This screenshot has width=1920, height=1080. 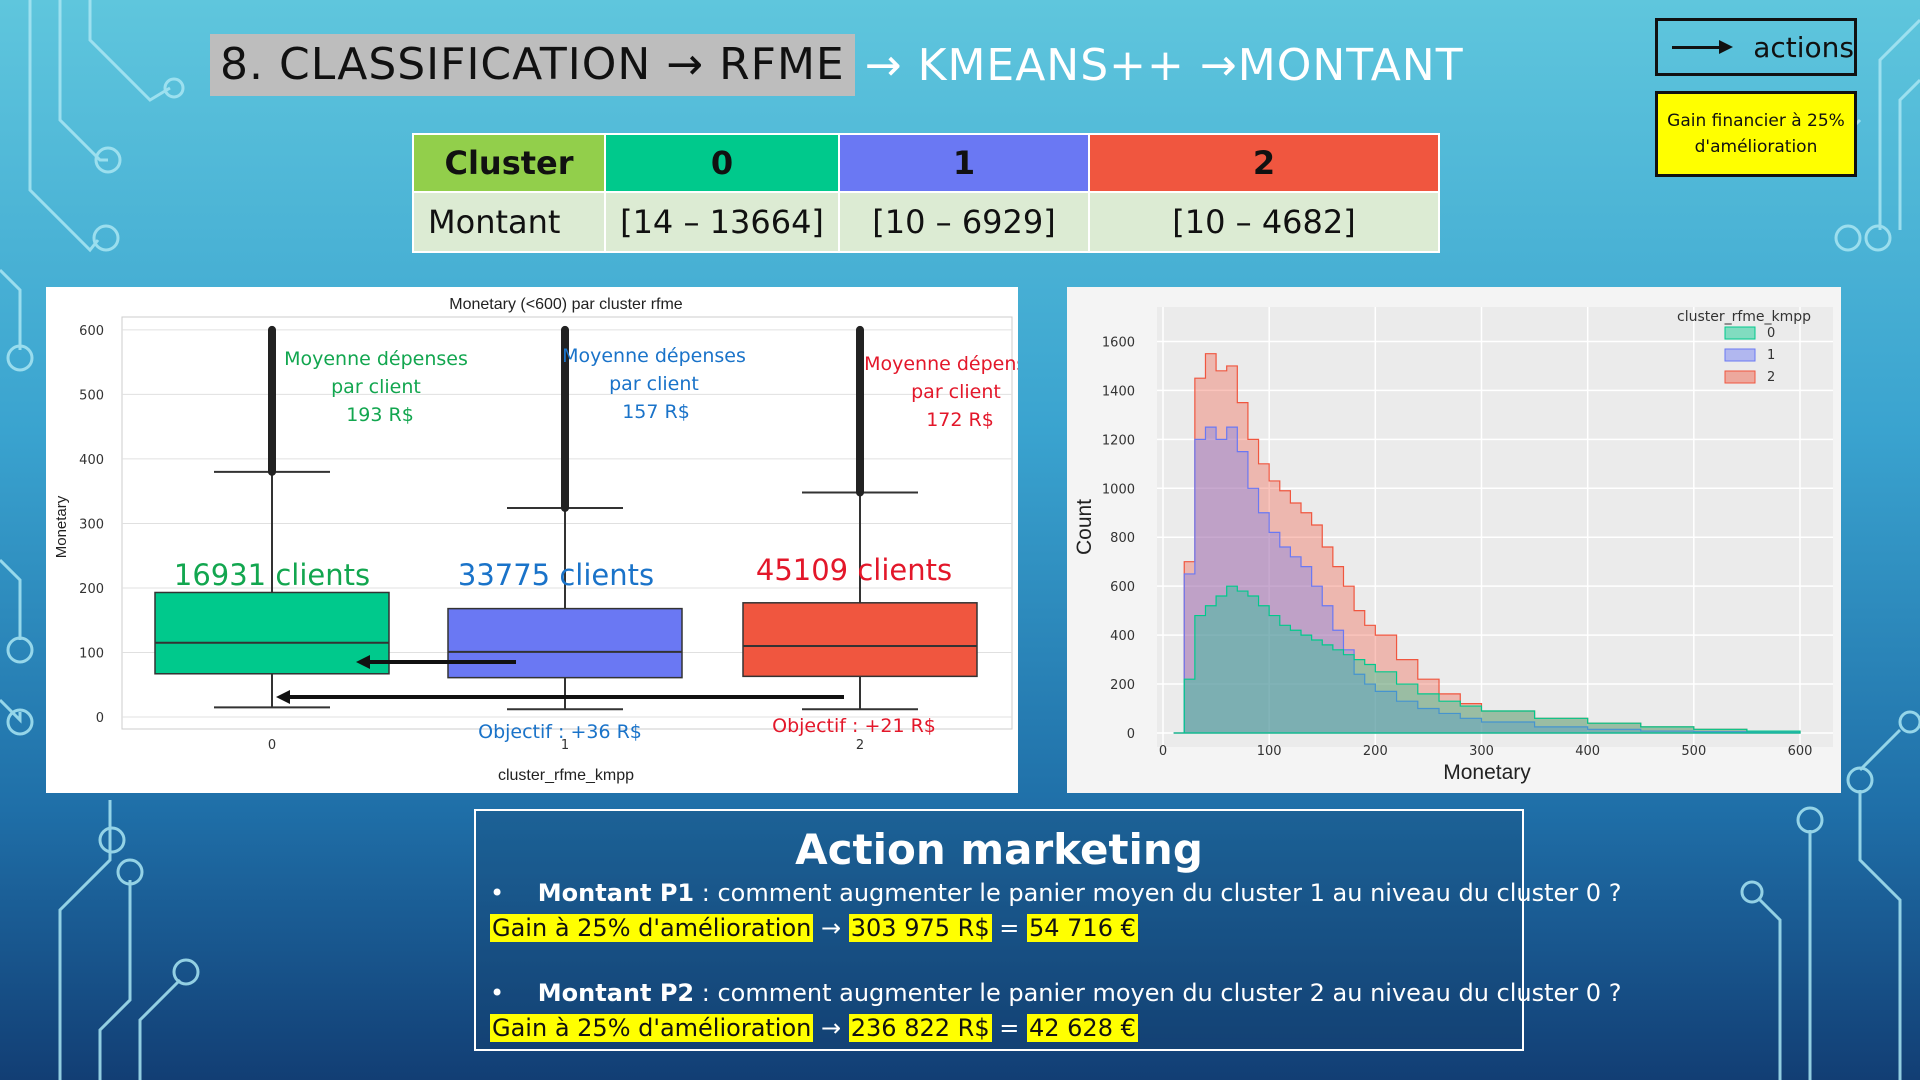 What do you see at coordinates (1375, 751) in the screenshot?
I see `hist-xtick: 200` at bounding box center [1375, 751].